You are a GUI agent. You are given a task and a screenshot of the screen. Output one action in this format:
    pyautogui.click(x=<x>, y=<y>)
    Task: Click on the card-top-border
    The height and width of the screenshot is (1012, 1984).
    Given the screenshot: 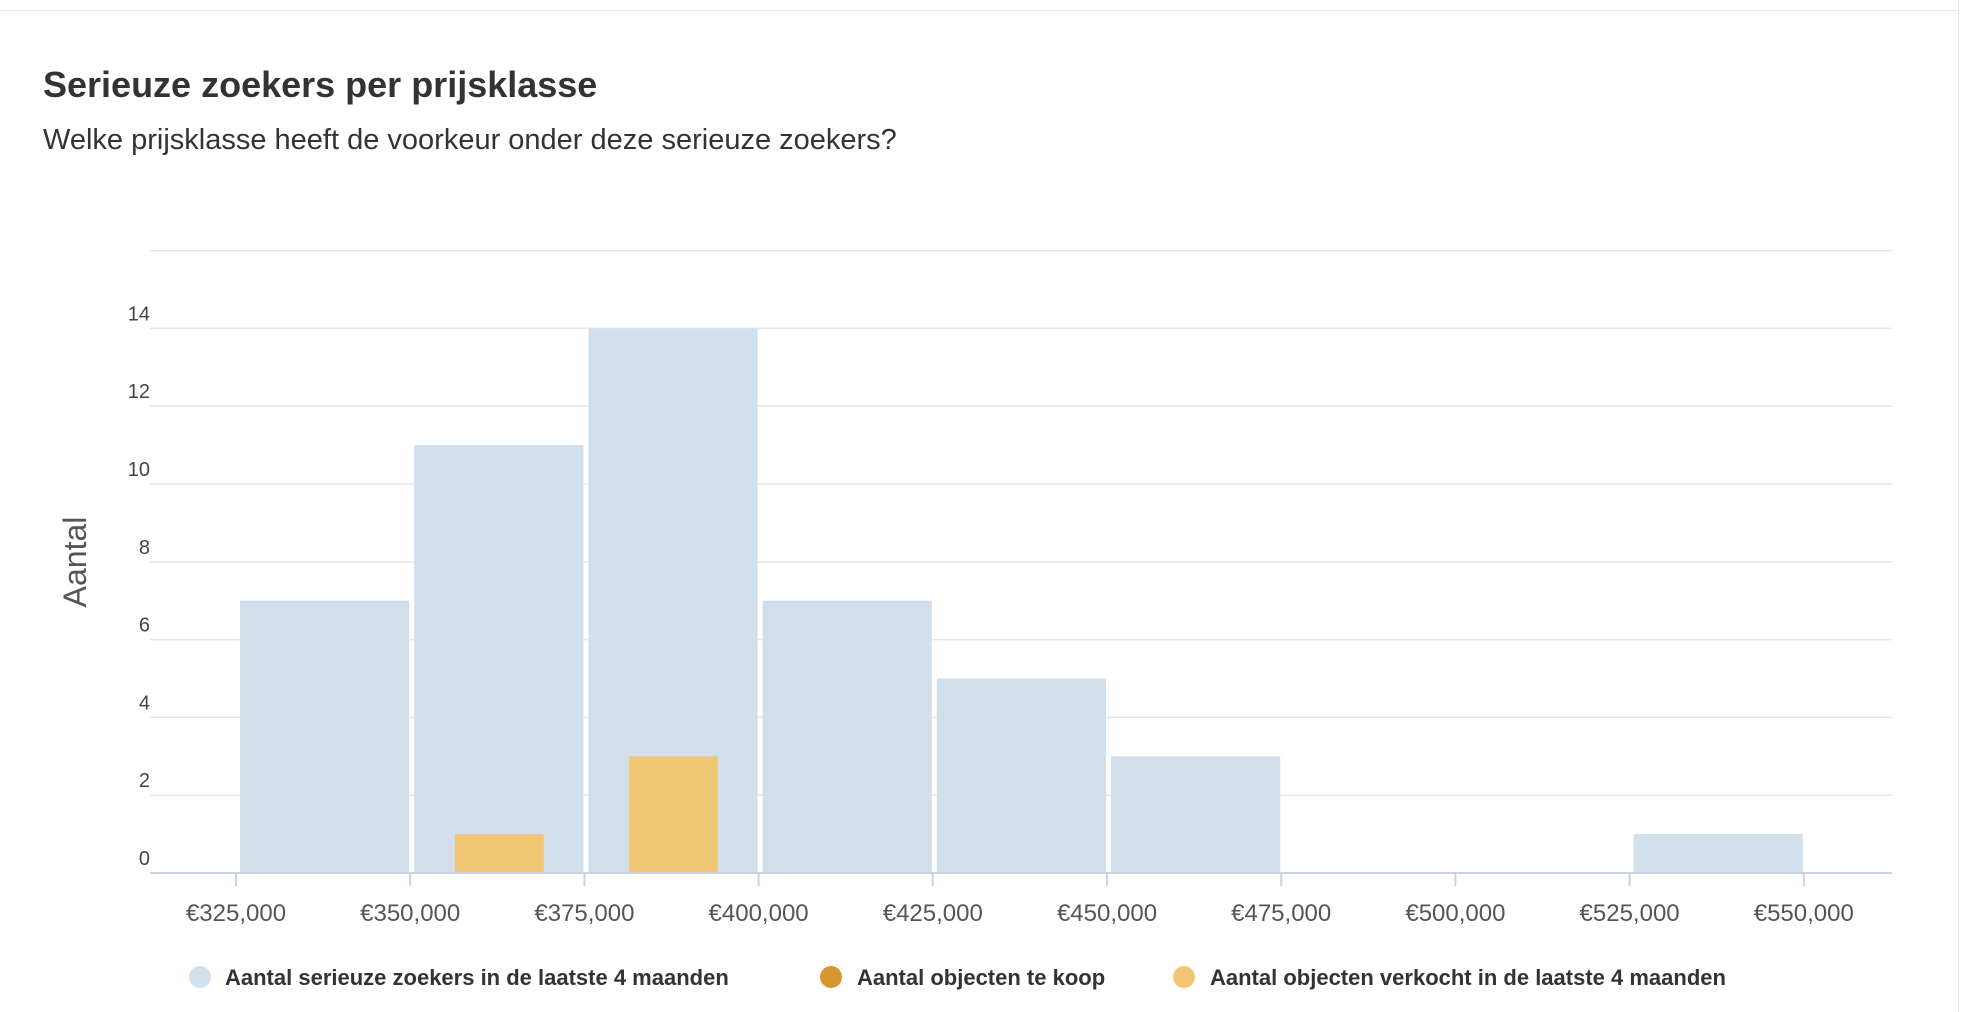 What is the action you would take?
    pyautogui.click(x=979, y=5)
    